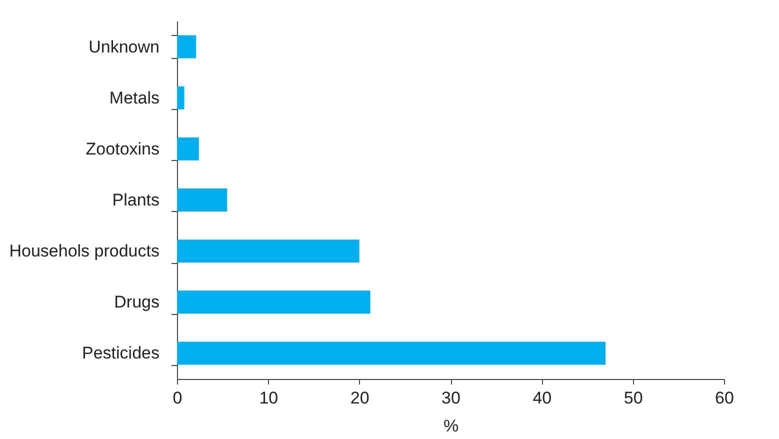 The width and height of the screenshot is (779, 439). Describe the element at coordinates (451, 398) in the screenshot. I see `x-tick-label: 30` at that location.